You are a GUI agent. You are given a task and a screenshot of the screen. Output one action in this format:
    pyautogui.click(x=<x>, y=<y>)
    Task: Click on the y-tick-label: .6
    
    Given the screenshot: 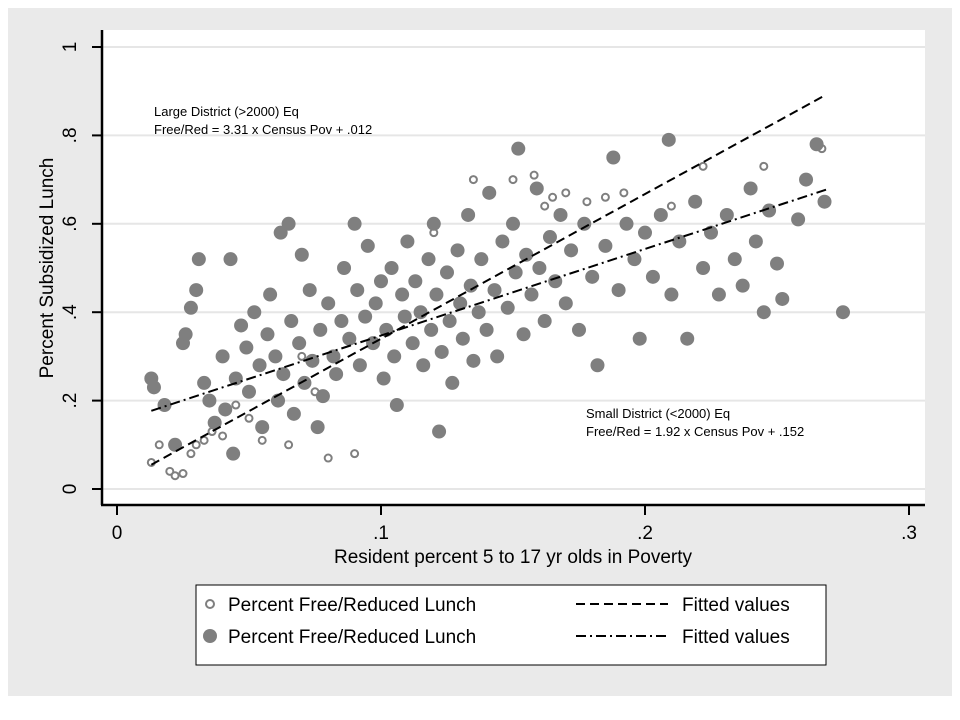 What is the action you would take?
    pyautogui.click(x=70, y=224)
    